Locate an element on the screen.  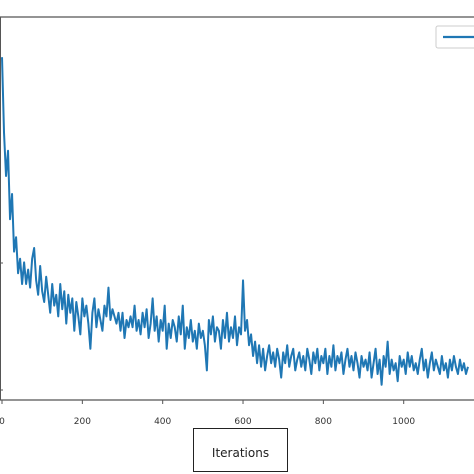
x-axis-label-box: Iterations is located at coordinates (240, 450).